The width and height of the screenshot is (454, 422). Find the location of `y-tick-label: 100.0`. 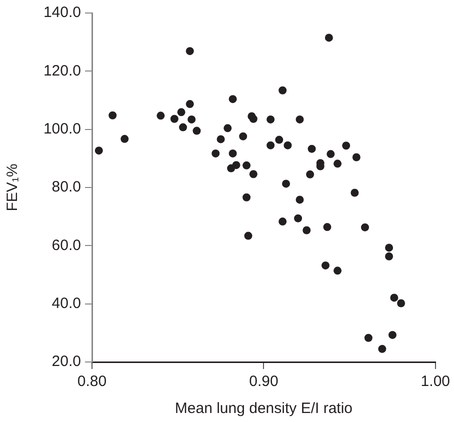

y-tick-label: 100.0 is located at coordinates (62, 129).